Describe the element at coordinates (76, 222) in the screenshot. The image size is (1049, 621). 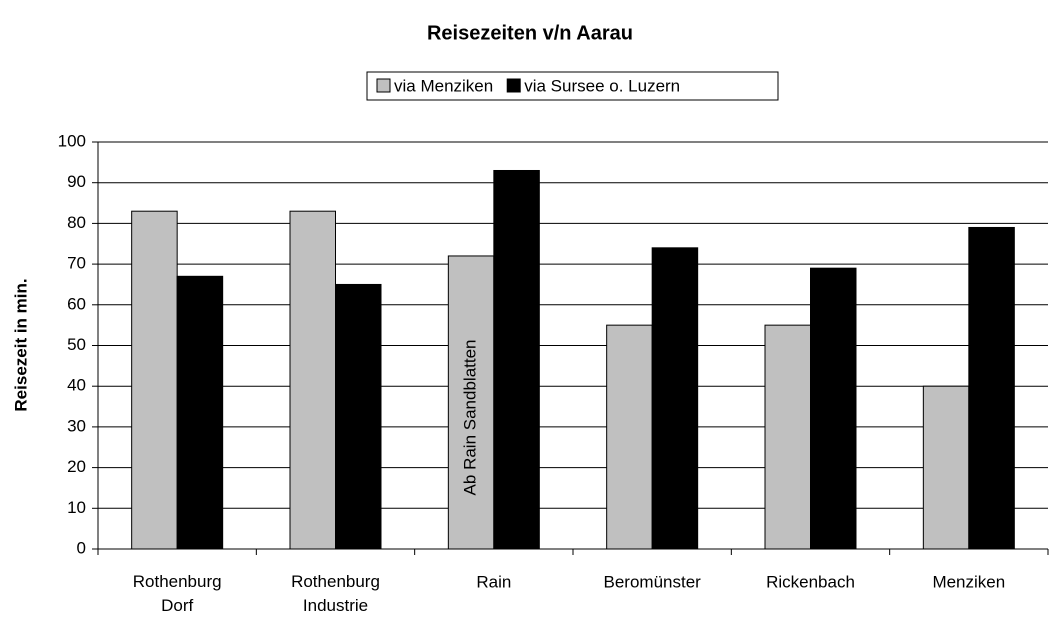
I see `y-tick-label: 80` at that location.